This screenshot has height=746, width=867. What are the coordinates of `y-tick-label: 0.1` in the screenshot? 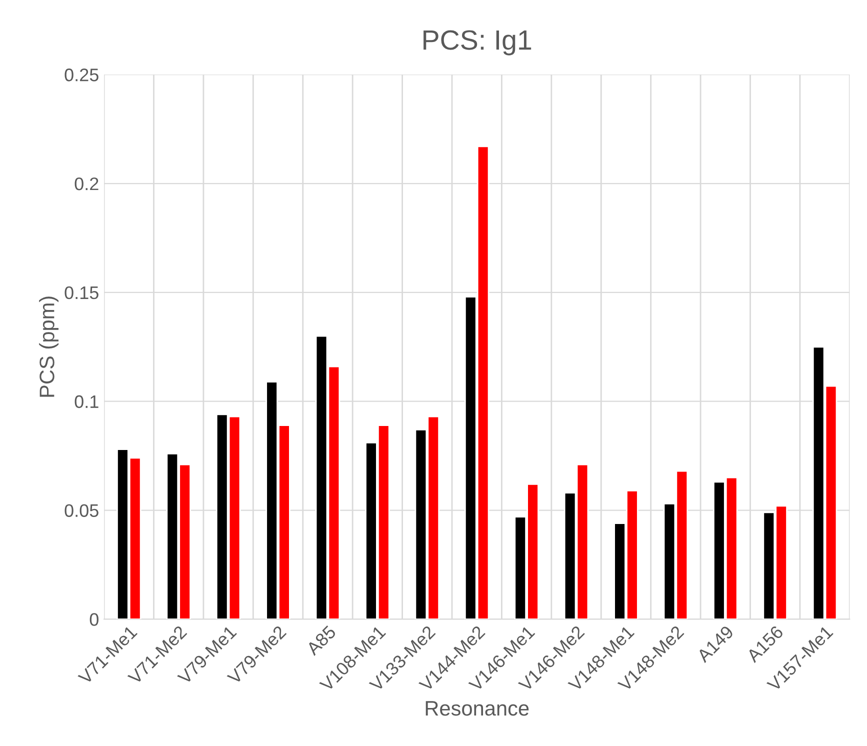 It's located at (86, 401).